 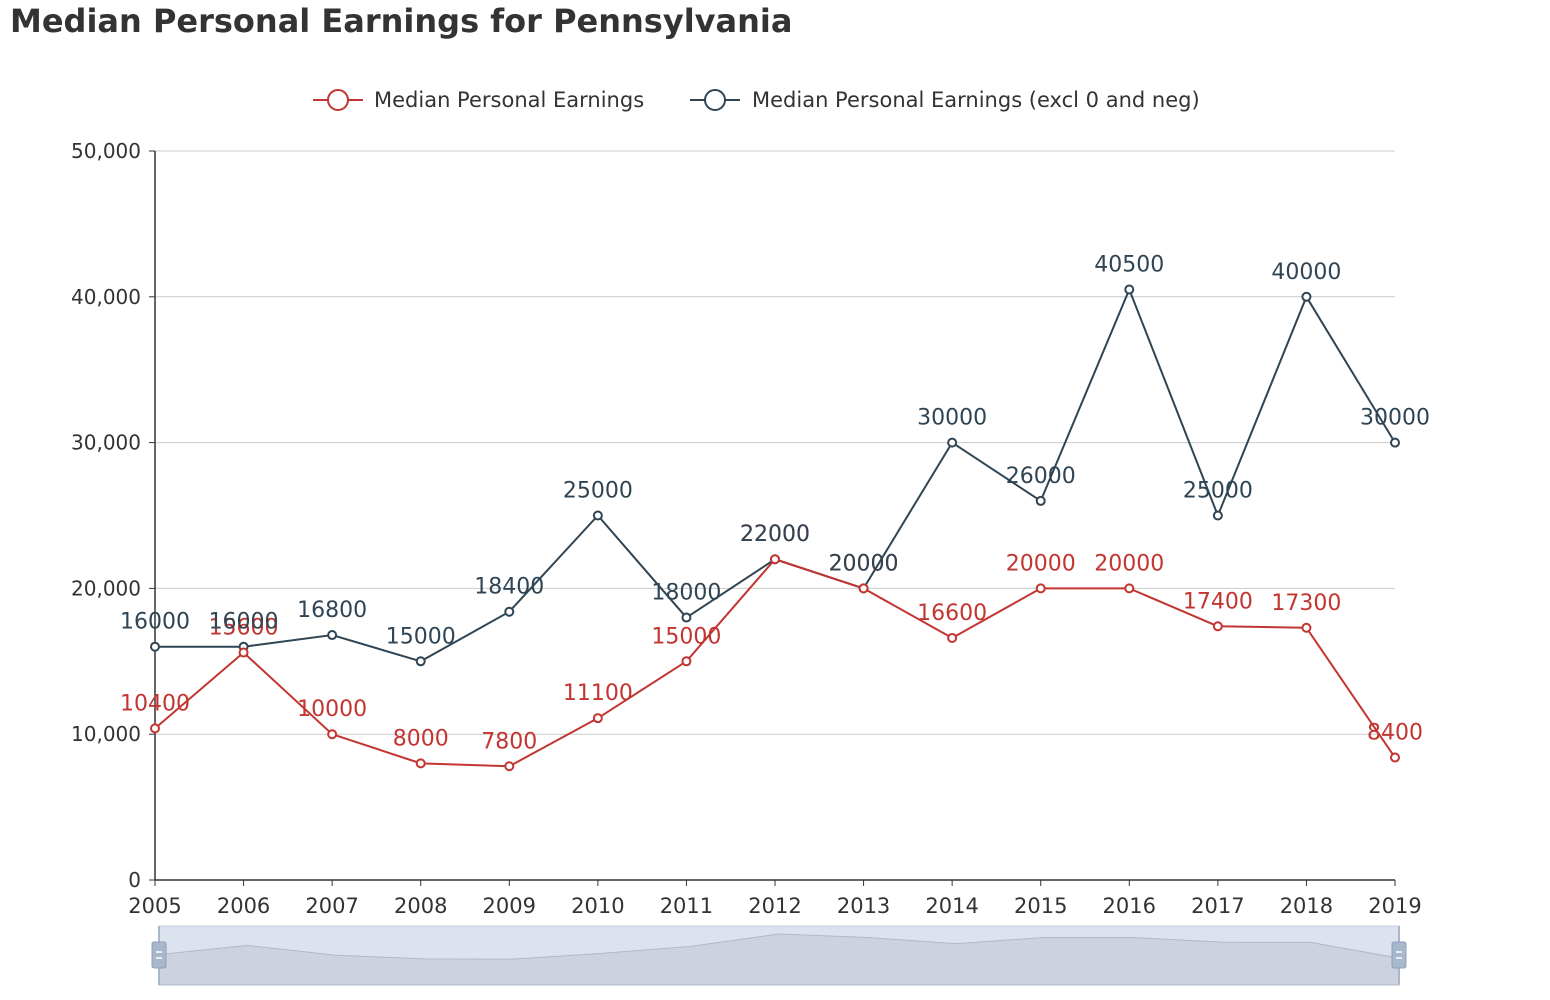 I want to click on data-label: 8000, so click(x=421, y=738).